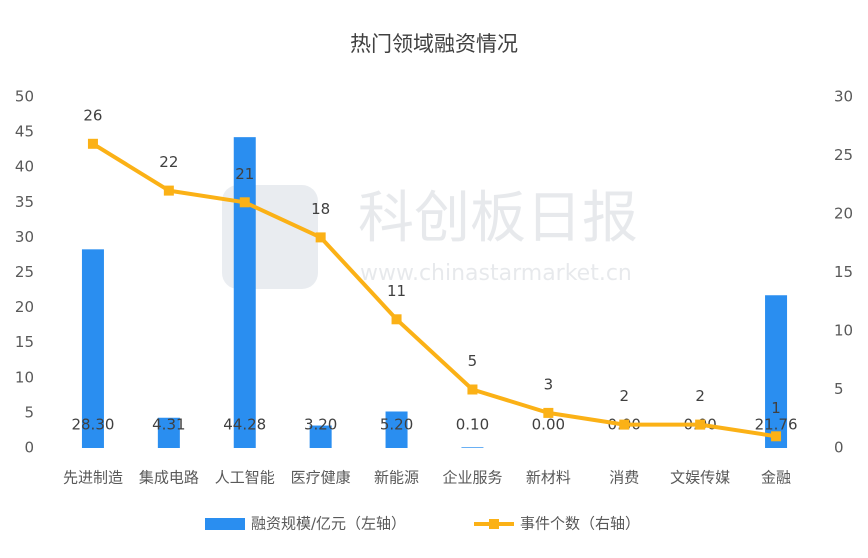 The width and height of the screenshot is (868, 558). I want to click on y-tick-label: 35, so click(24, 202).